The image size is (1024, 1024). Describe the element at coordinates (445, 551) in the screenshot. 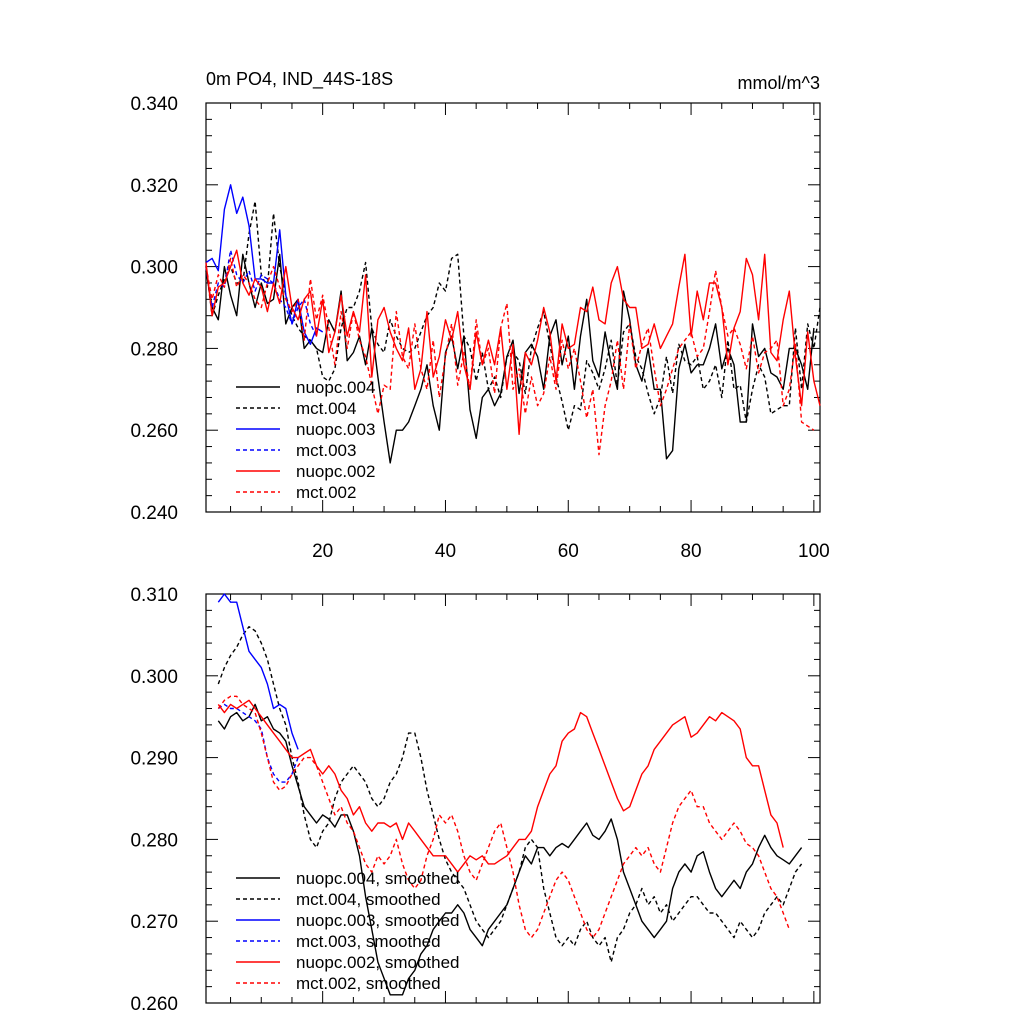

I see `x-tick-label: 40` at that location.